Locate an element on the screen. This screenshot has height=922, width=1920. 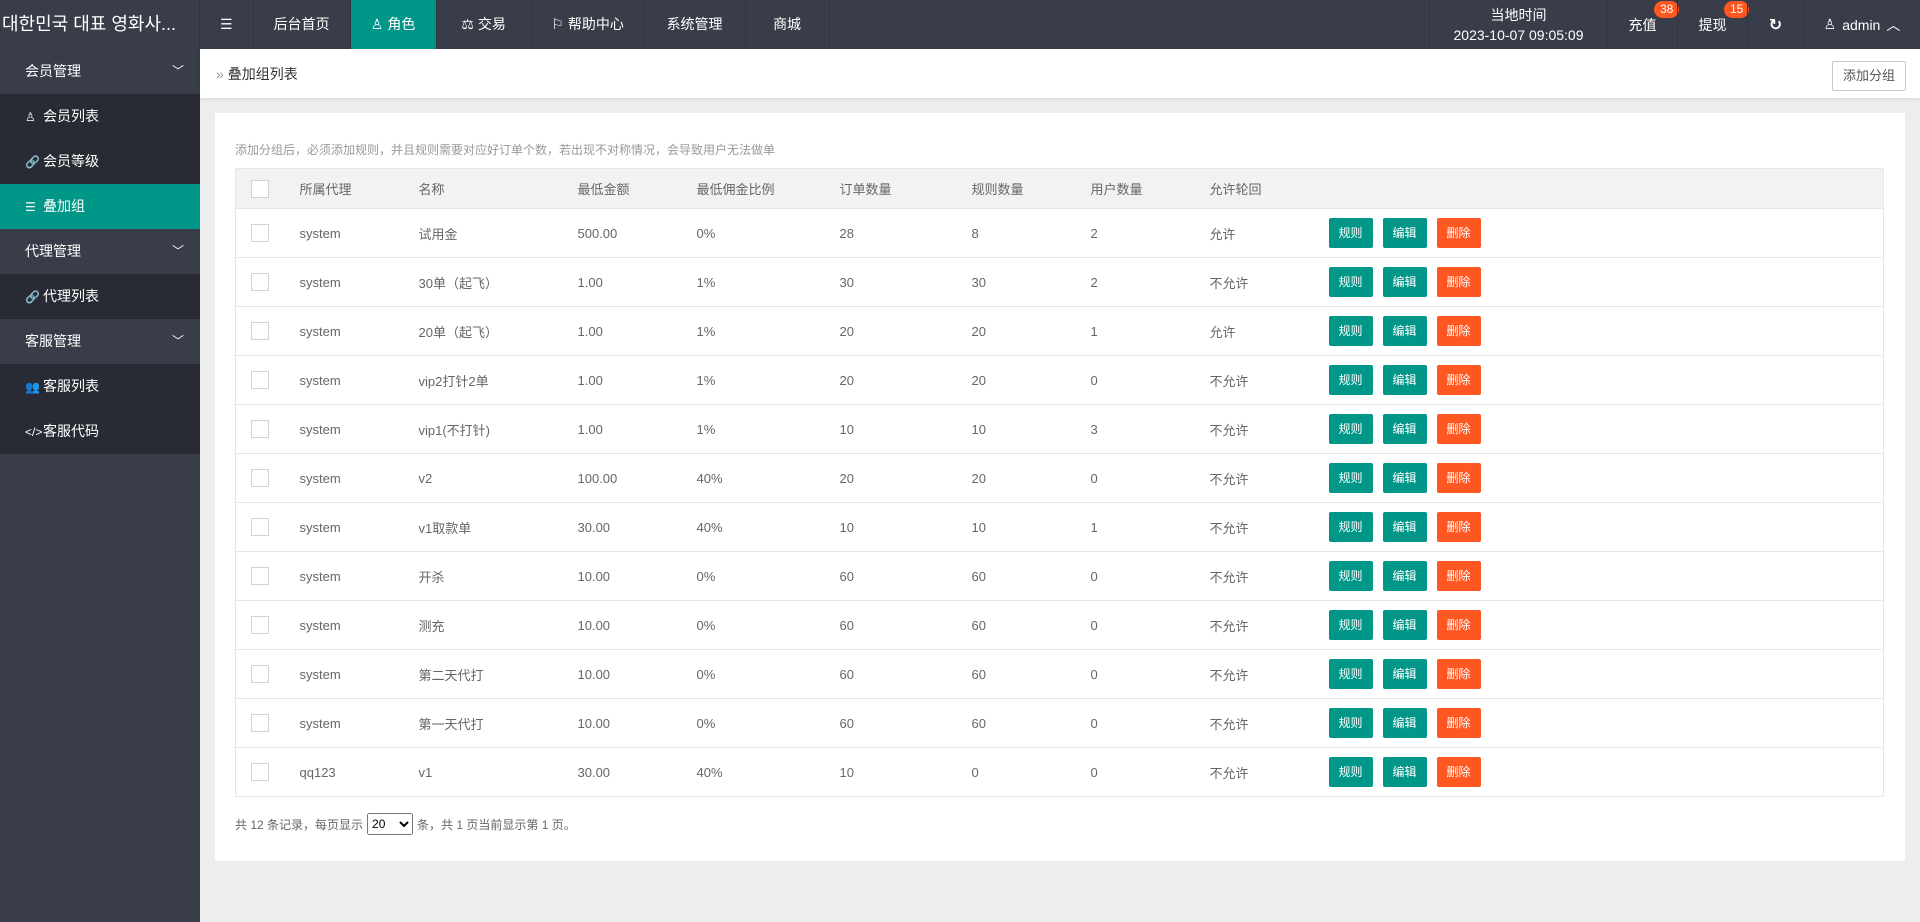
nav-4: 系统管理 is located at coordinates (695, 24).